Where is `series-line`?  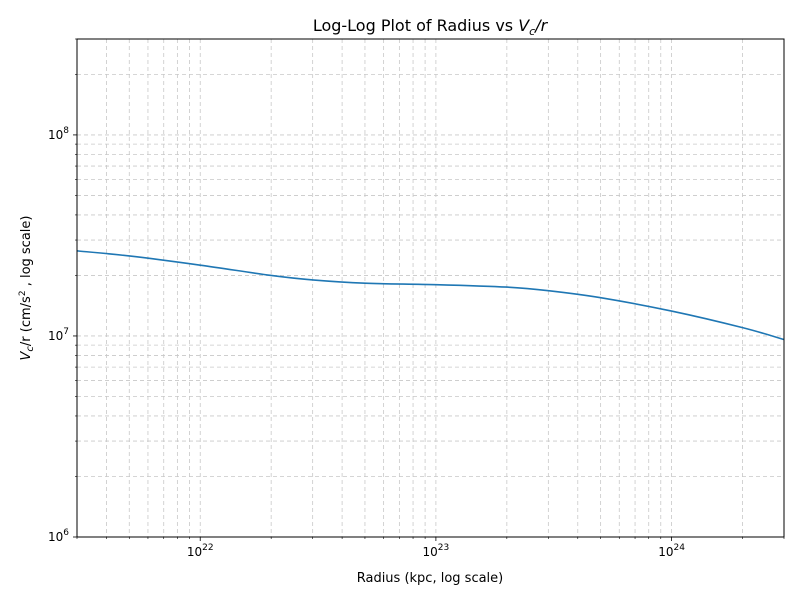 series-line is located at coordinates (430, 295).